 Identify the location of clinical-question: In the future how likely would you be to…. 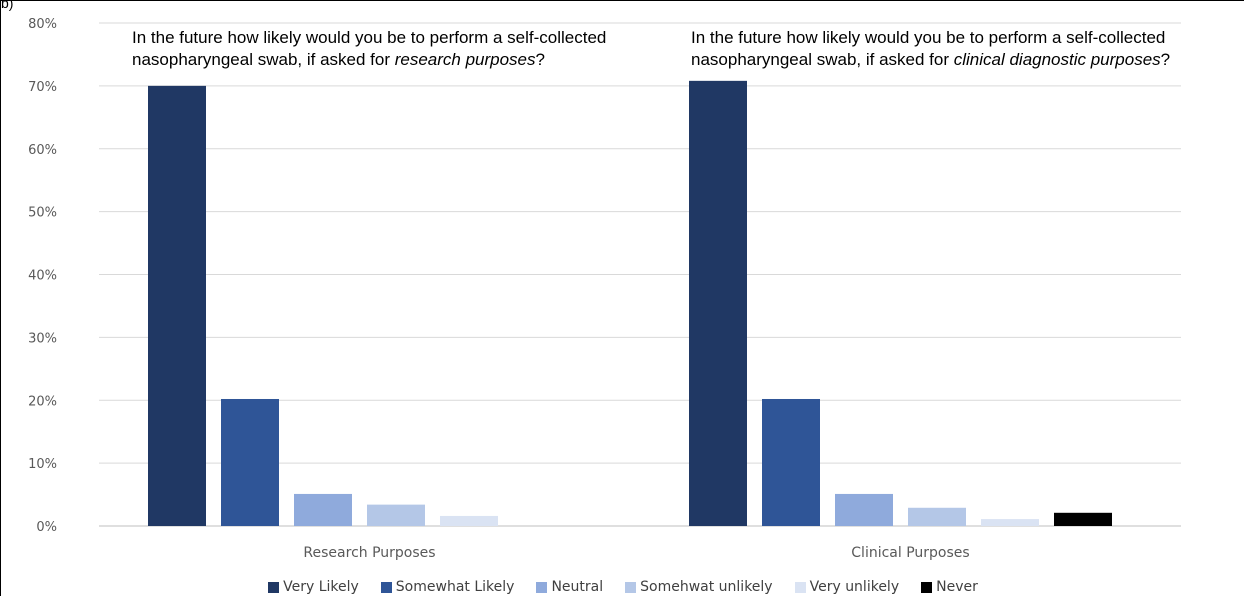
(930, 49).